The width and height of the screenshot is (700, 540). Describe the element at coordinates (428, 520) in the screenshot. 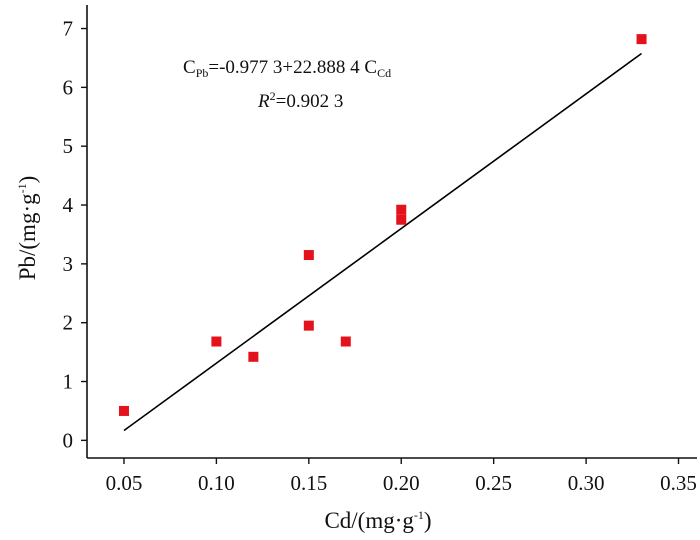

I see `x-axis-title-close: )` at that location.